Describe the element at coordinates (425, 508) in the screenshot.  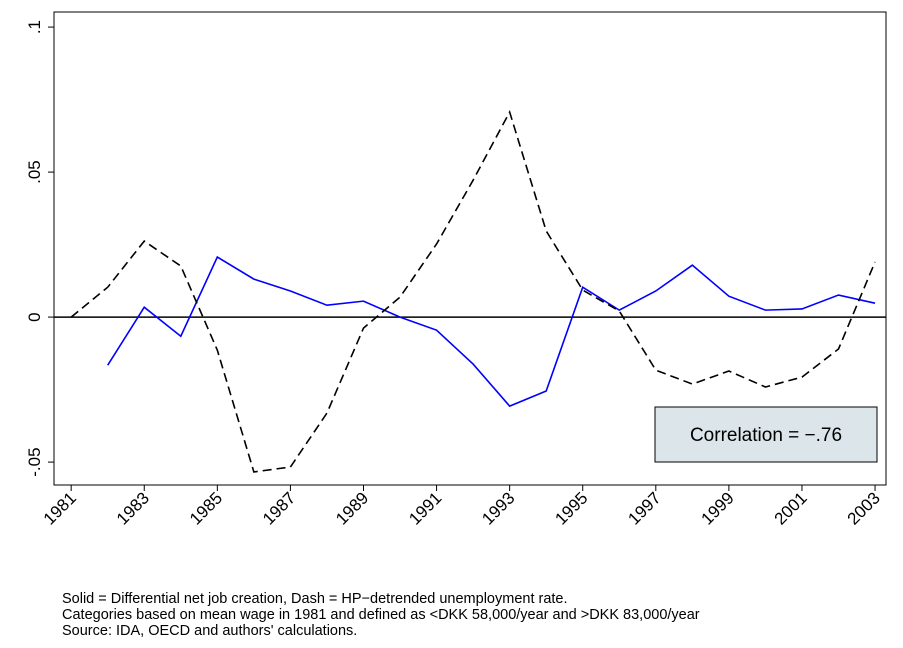
I see `x-tick-label: 1991` at that location.